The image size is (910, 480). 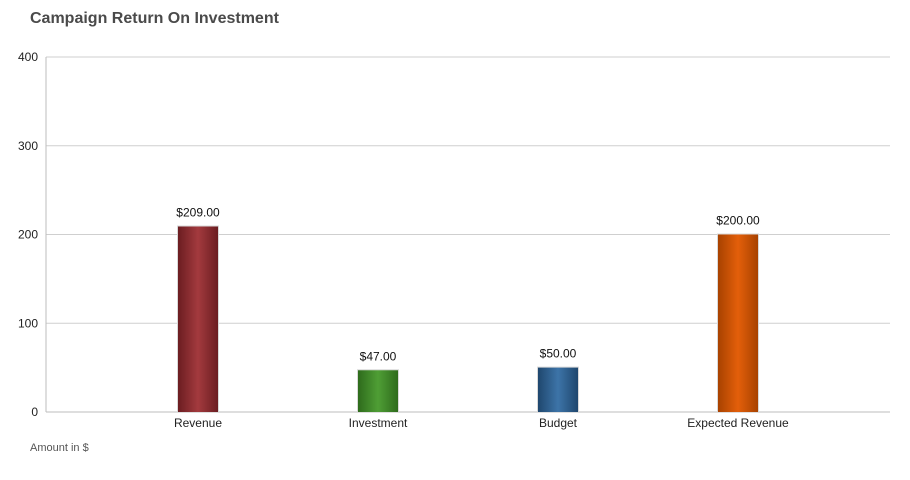 I want to click on data-label: $209.00, so click(x=198, y=213).